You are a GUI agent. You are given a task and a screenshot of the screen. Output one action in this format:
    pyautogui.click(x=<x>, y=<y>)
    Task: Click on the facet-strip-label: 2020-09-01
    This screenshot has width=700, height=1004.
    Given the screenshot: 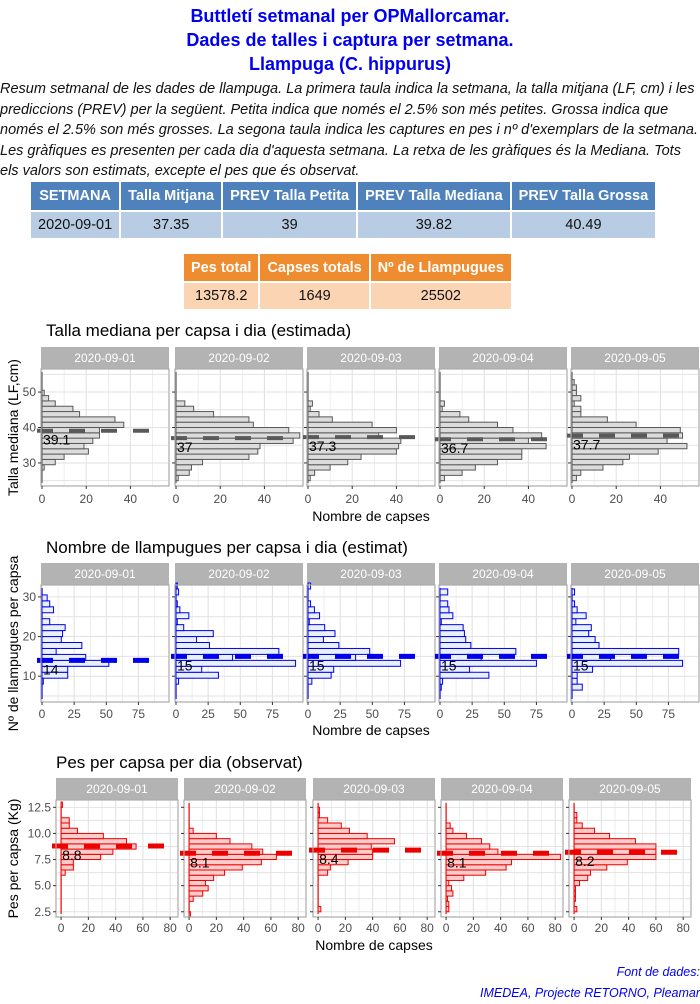 What is the action you would take?
    pyautogui.click(x=105, y=358)
    